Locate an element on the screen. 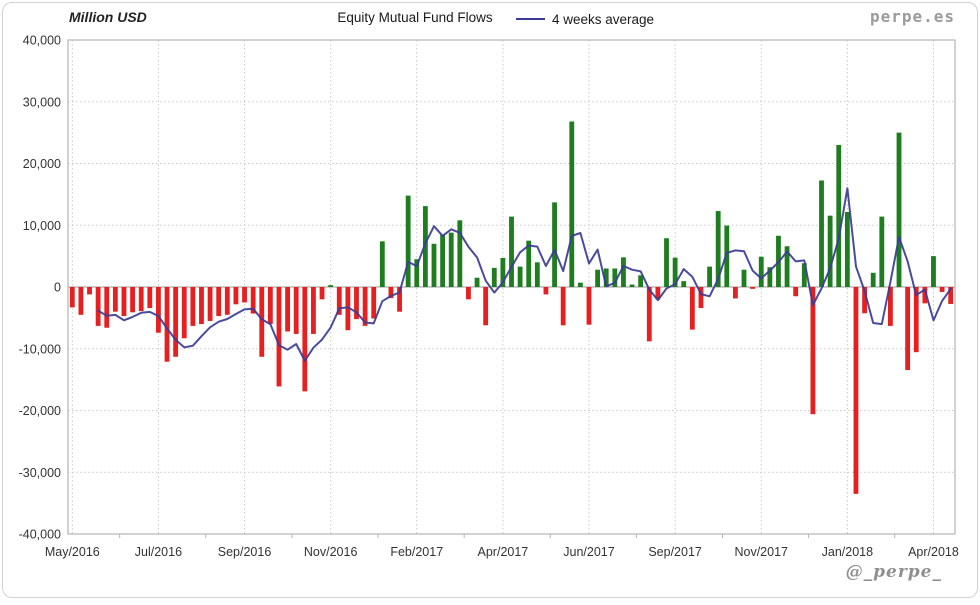 This screenshot has width=980, height=605. author-watermark: @_perpe_ is located at coordinates (893, 572).